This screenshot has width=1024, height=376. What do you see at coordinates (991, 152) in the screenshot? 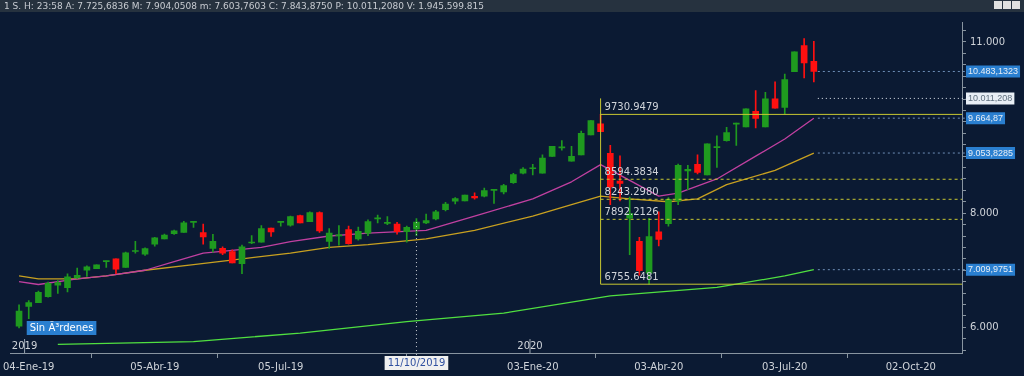
I see `annotation: 9.053,8285` at bounding box center [991, 152].